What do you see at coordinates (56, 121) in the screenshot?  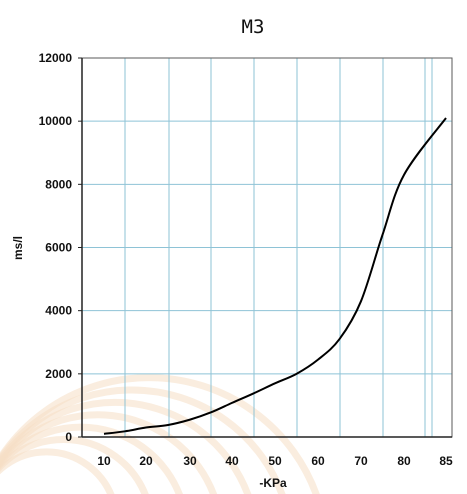 I see `y-tick-label: 10000` at bounding box center [56, 121].